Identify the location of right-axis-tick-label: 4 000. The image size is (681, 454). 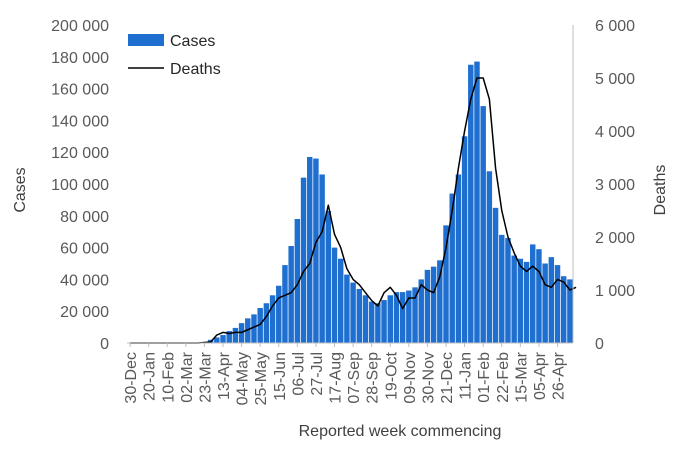
(615, 132).